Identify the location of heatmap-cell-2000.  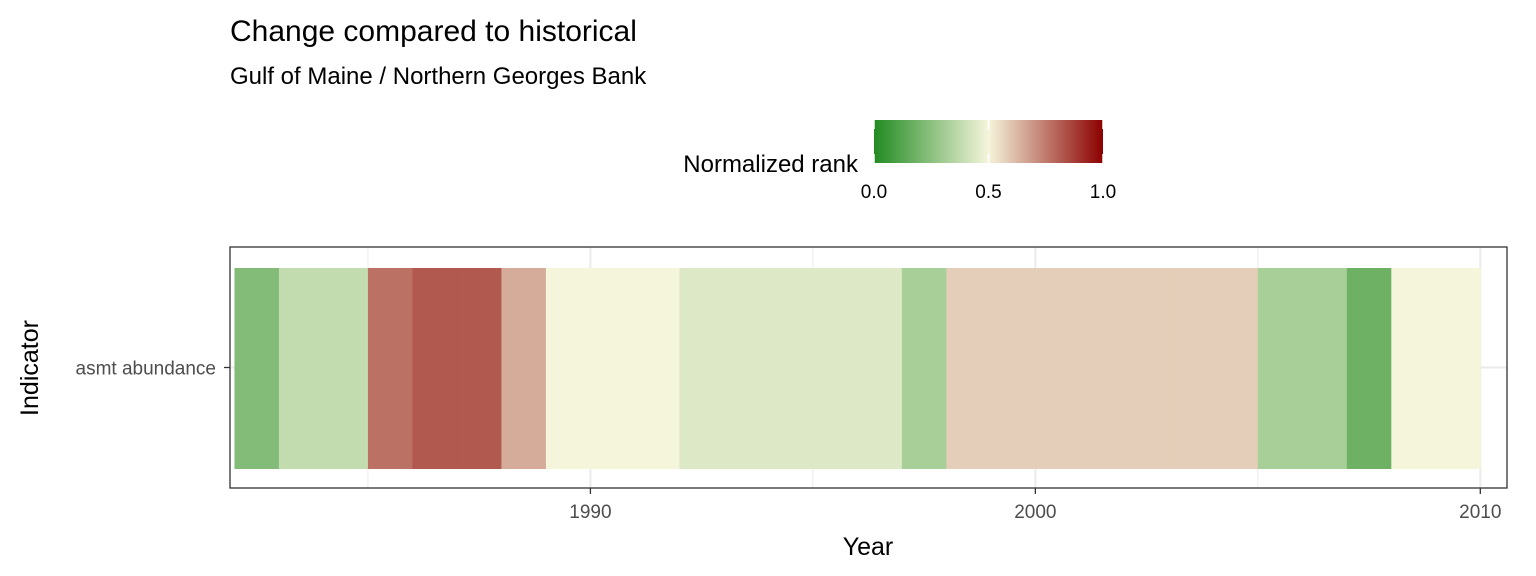
(1013, 368).